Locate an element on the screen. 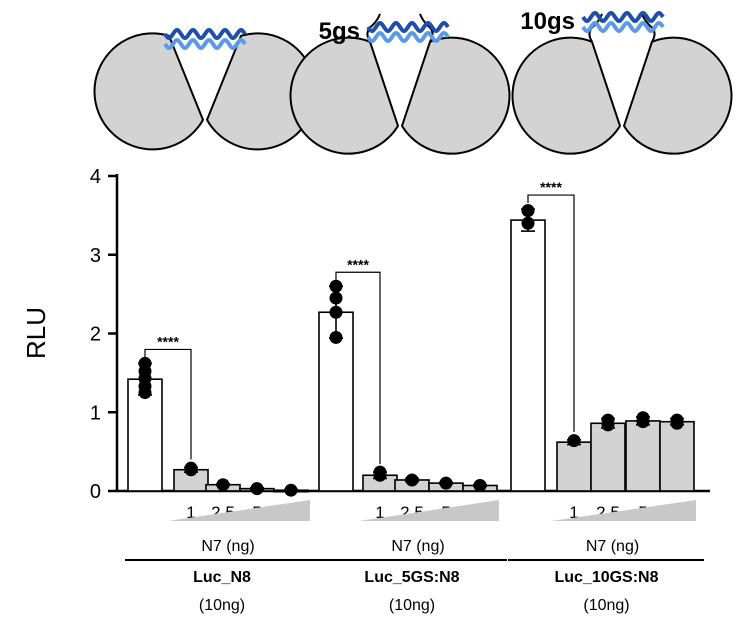 This screenshot has height=621, width=740. protein-schematic: 5gs is located at coordinates (400, 84).